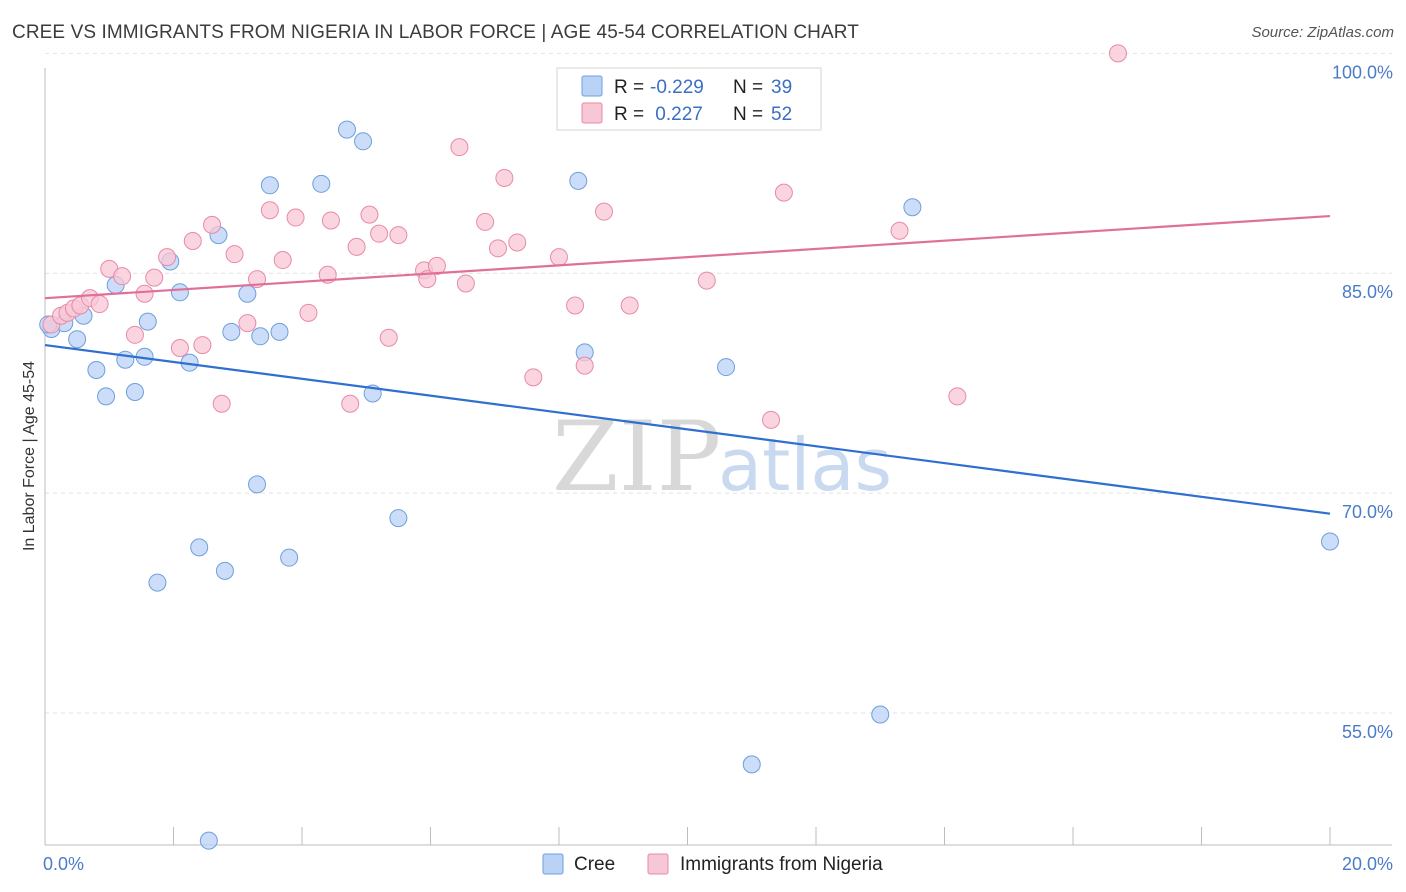 Image resolution: width=1406 pixels, height=892 pixels. Describe the element at coordinates (1367, 732) in the screenshot. I see `y-tick-label: 55.0%` at that location.